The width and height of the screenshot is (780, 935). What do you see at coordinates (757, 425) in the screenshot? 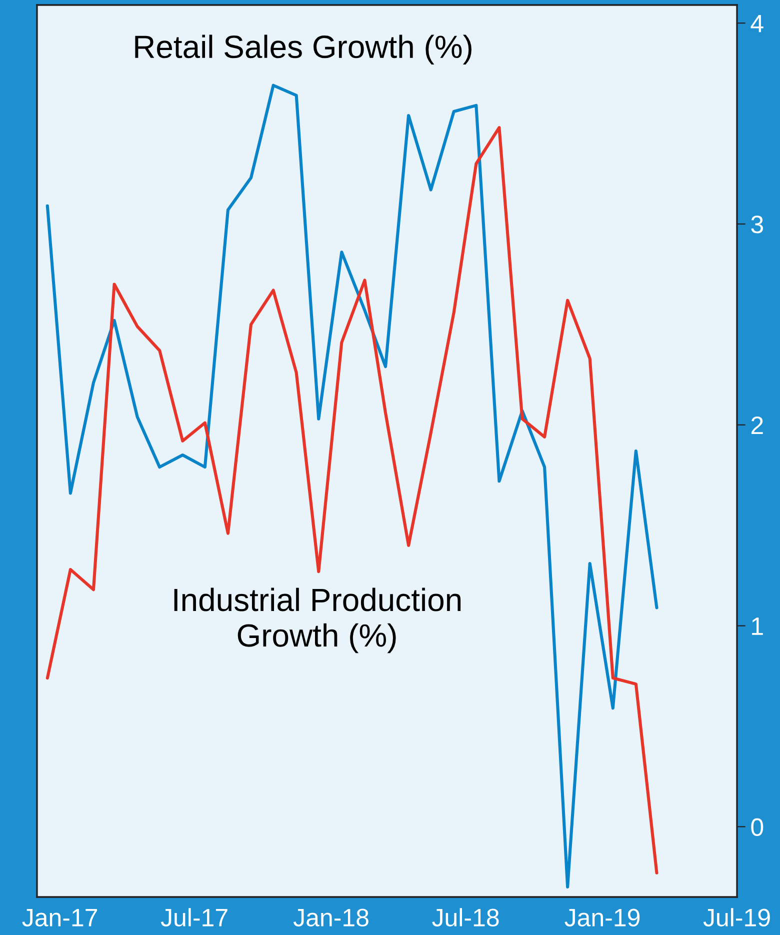
I see `y-tick-label: 2` at bounding box center [757, 425].